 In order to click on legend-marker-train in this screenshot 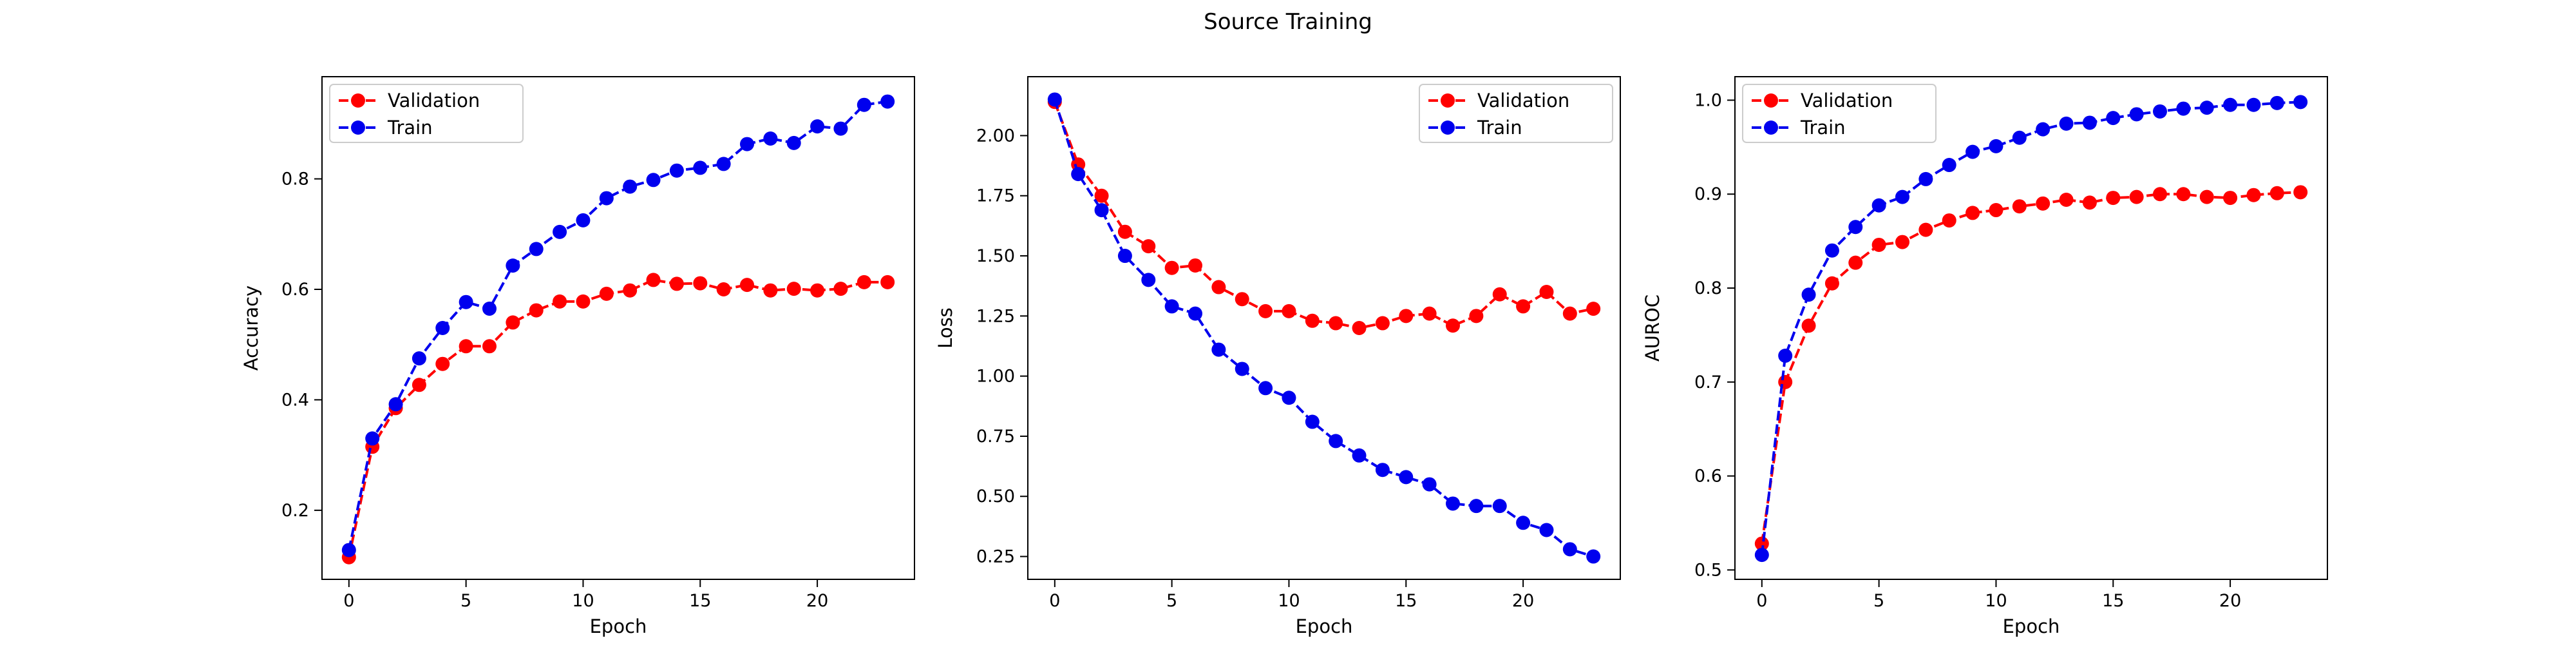, I will do `click(1448, 128)`.